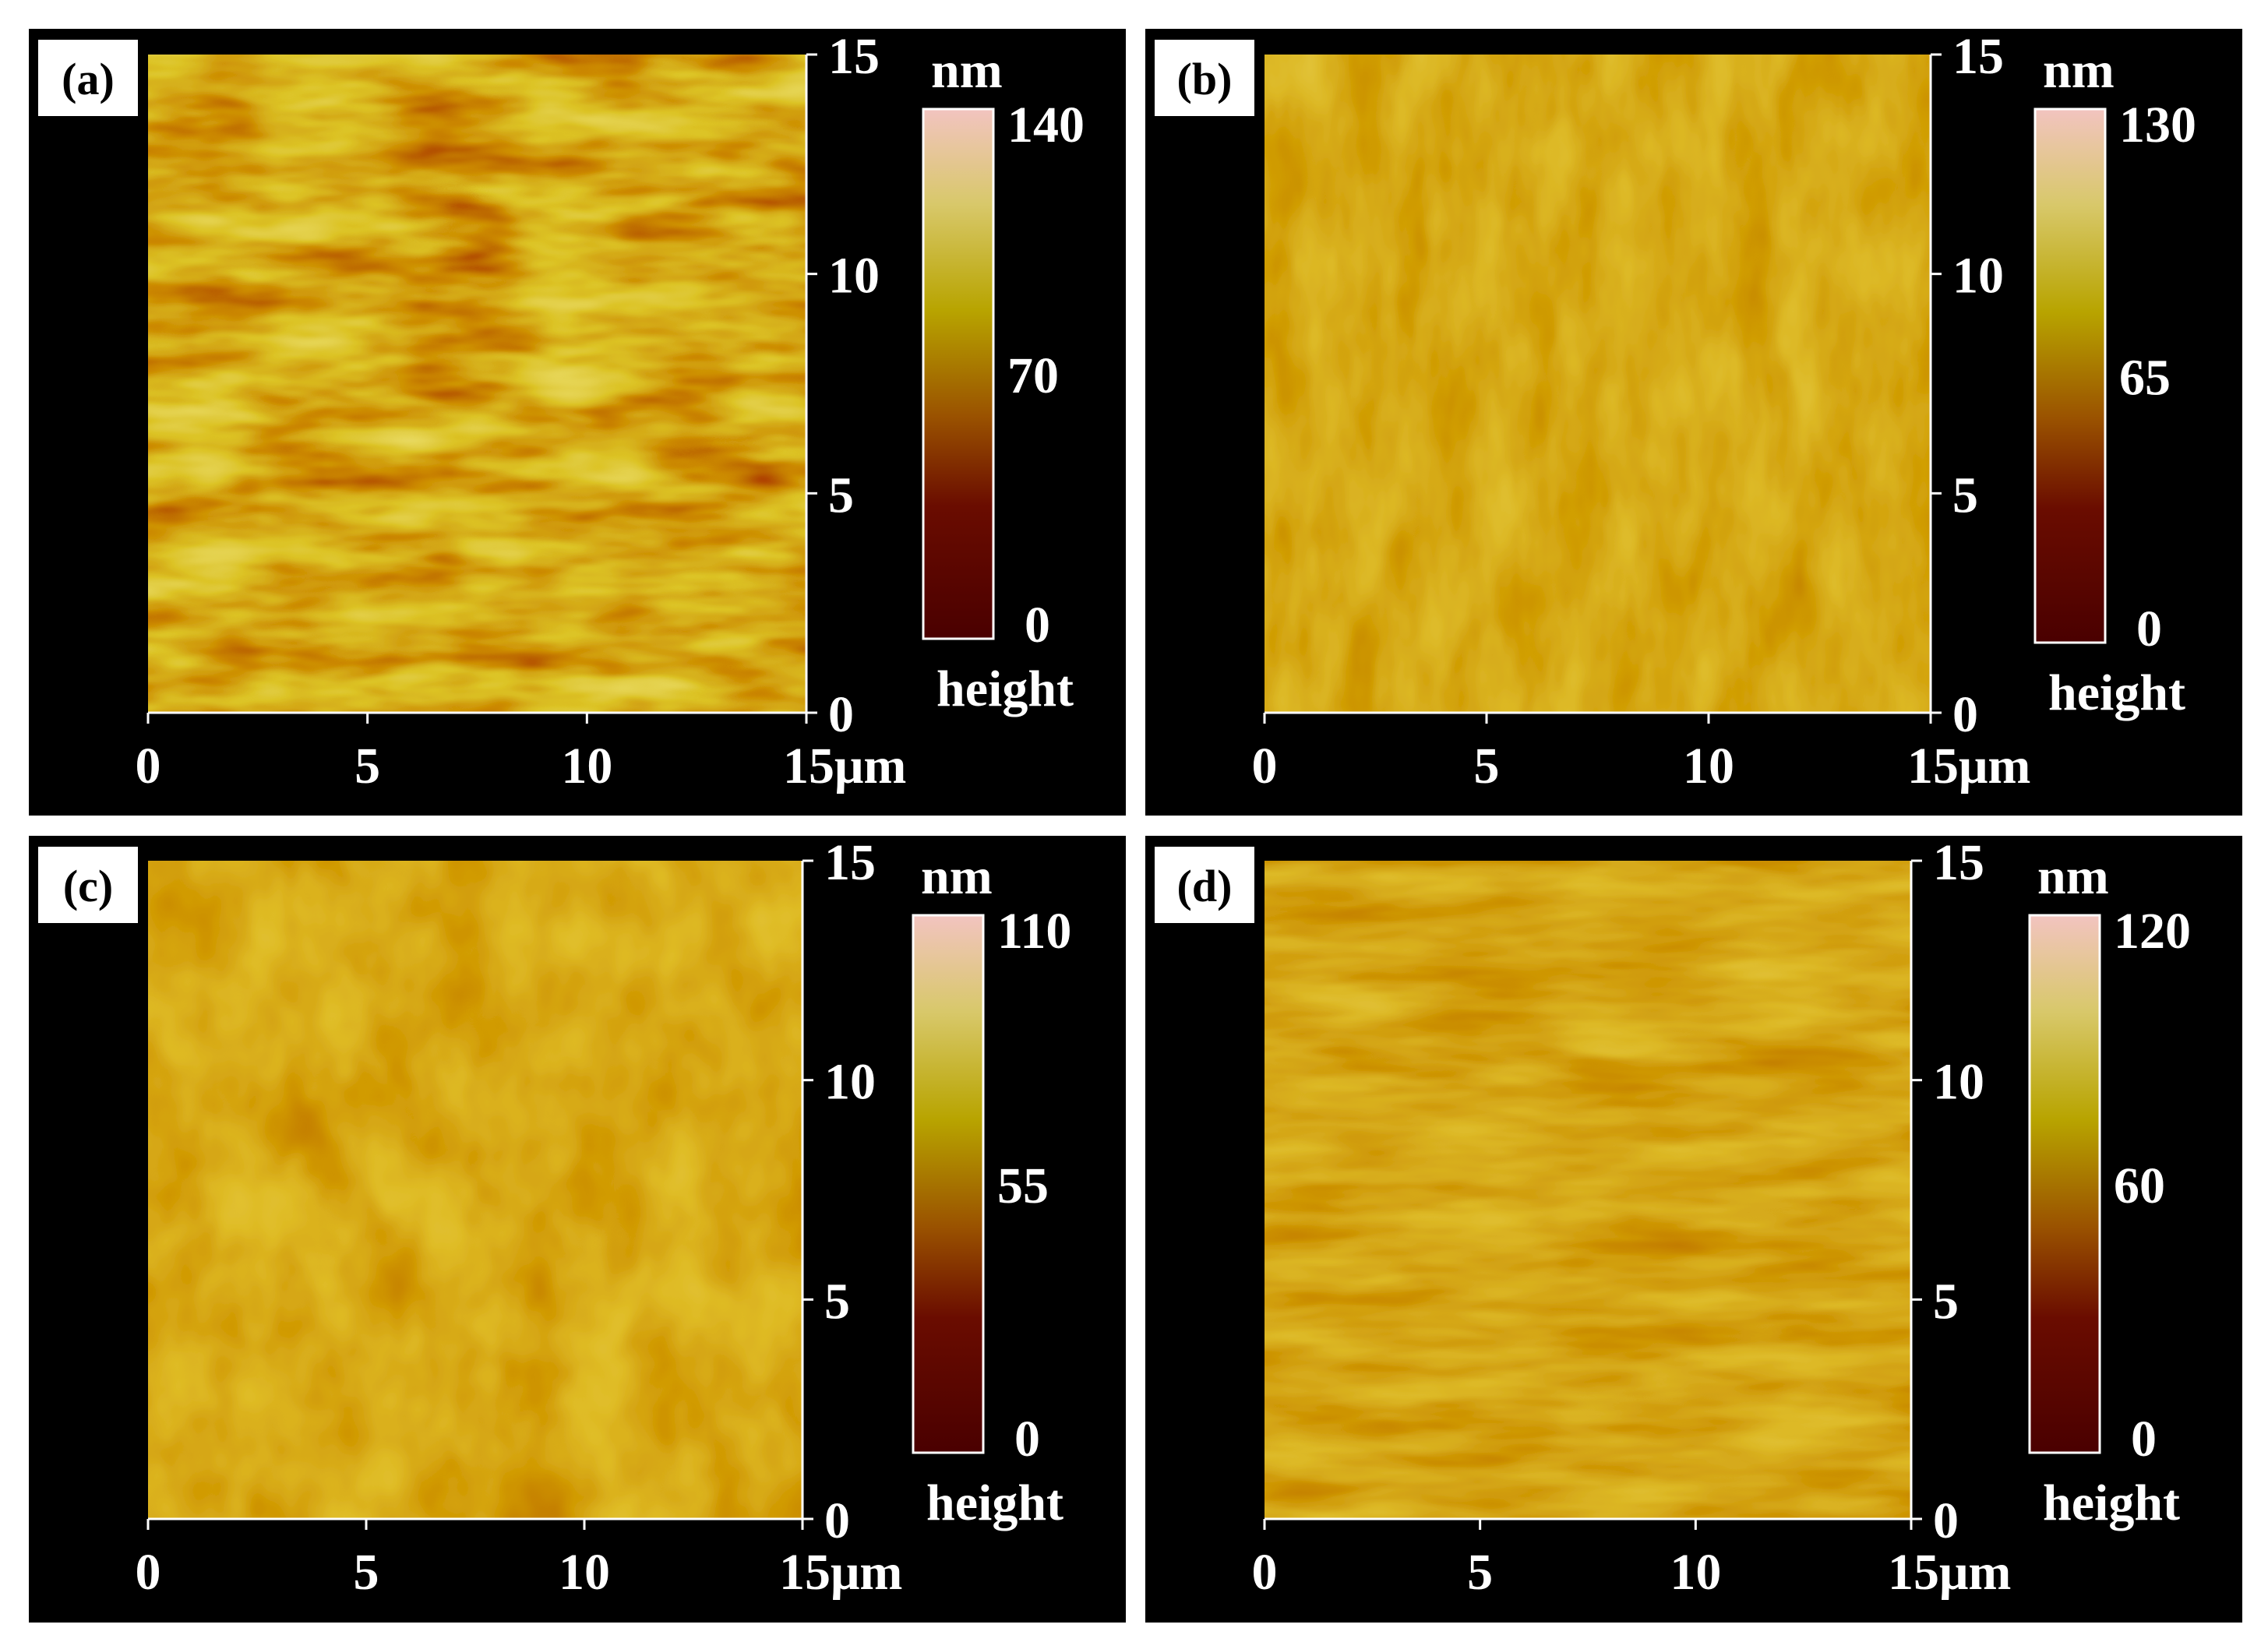  I want to click on colorbar-mid: 70, so click(1033, 375).